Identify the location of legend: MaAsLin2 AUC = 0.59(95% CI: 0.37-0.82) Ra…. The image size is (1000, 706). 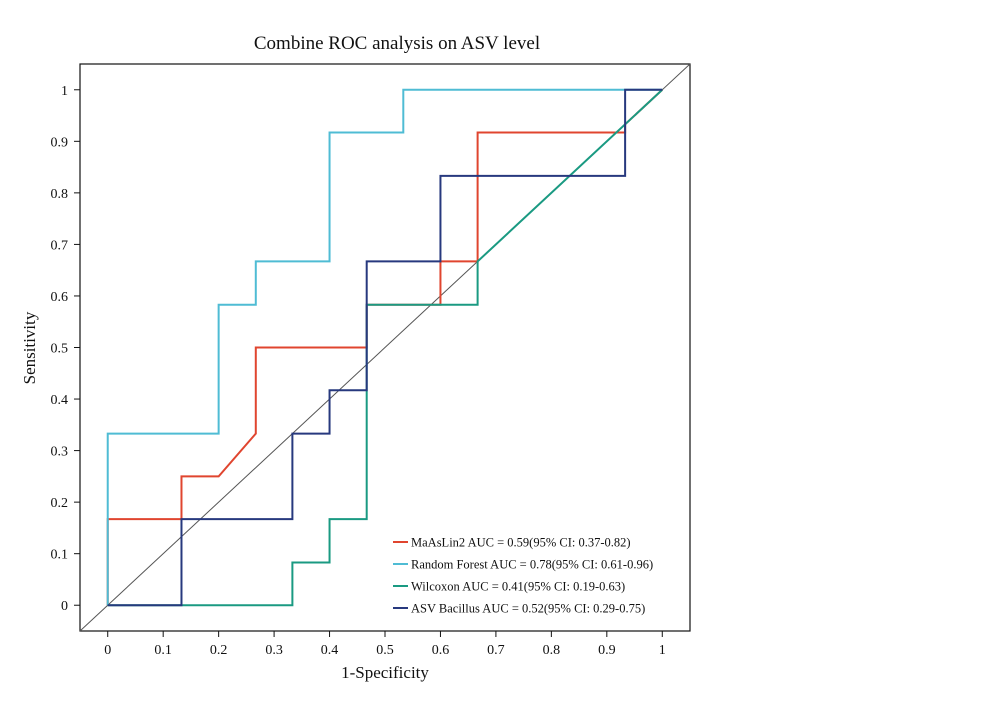
(523, 576).